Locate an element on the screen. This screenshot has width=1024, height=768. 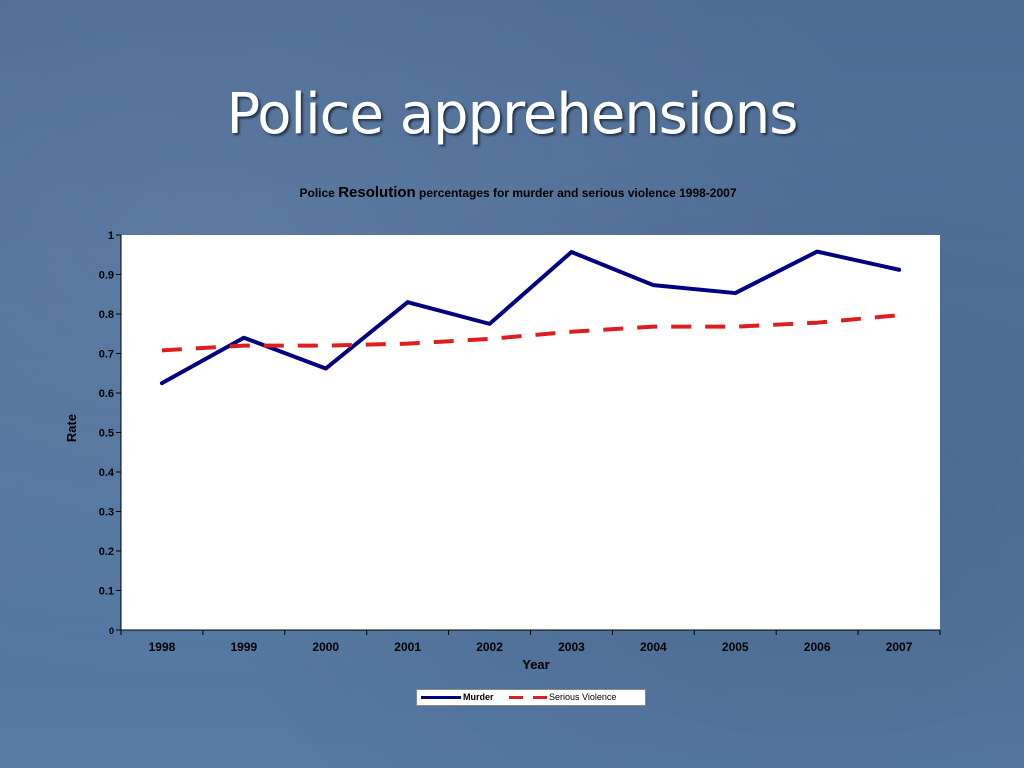
legend-swatch-serious-violence is located at coordinates (529, 697).